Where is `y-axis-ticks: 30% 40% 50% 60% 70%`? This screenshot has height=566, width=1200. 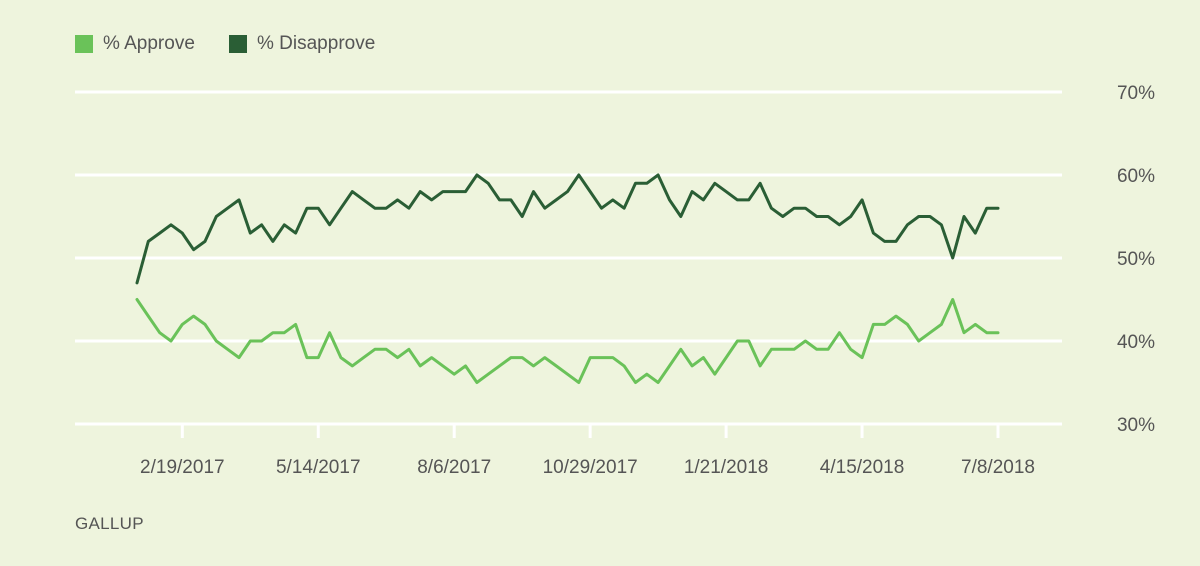 y-axis-ticks: 30% 40% 50% 60% 70% is located at coordinates (1136, 259).